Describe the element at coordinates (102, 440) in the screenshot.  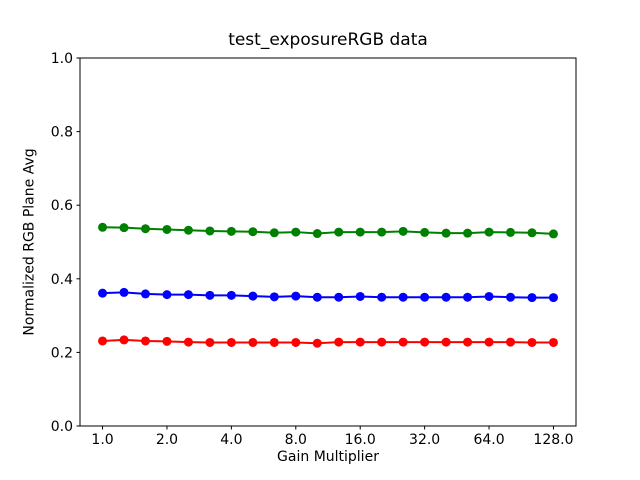
I see `x-tick-label: 1.0` at that location.